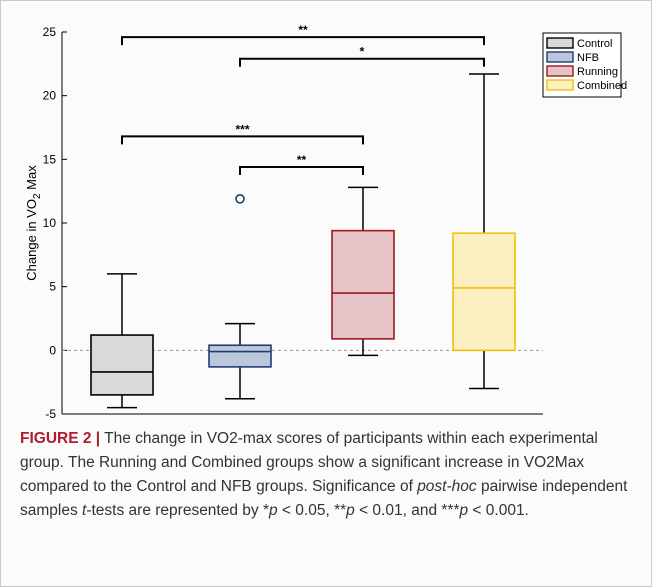 This screenshot has height=587, width=652. What do you see at coordinates (31, 179) in the screenshot?
I see `y-axis-label-tail: Max` at bounding box center [31, 179].